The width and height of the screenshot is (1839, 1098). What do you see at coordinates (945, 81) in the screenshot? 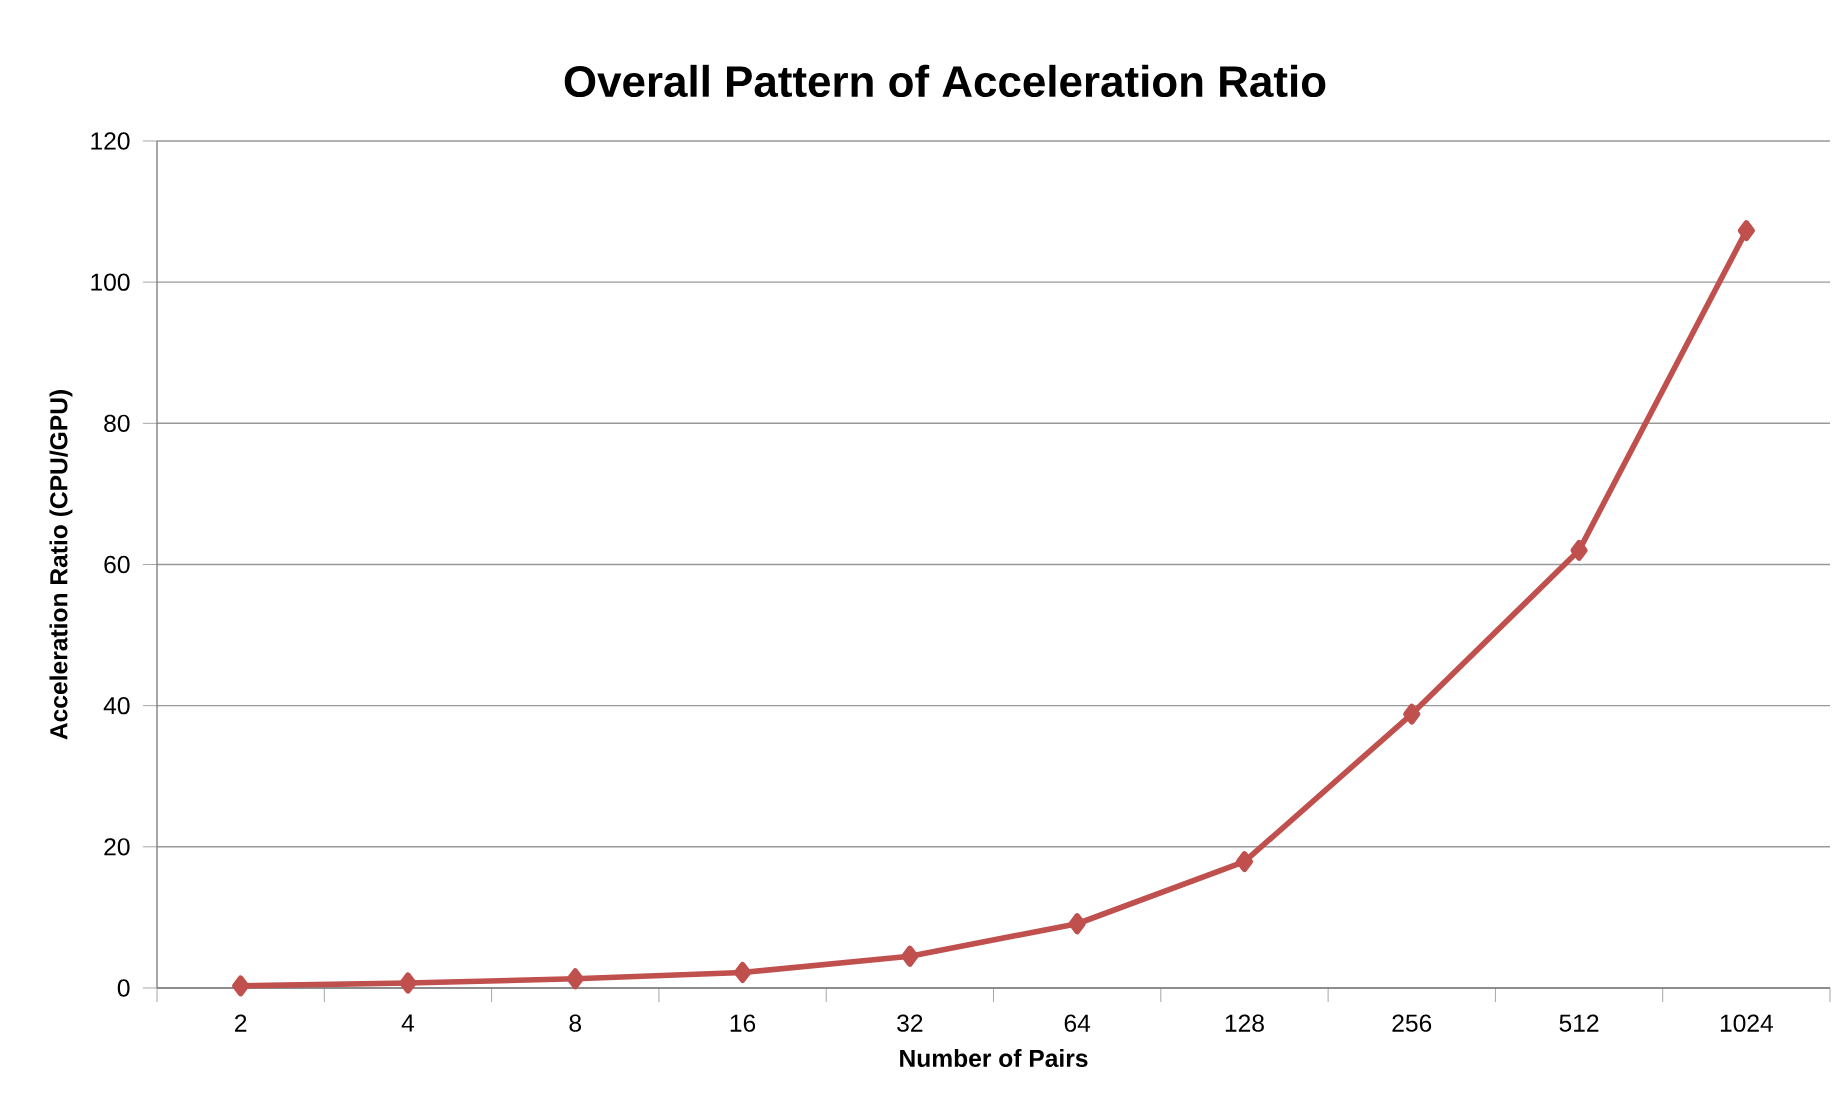
I see `chart-title: Overall Pattern of Acceleration Ratio` at bounding box center [945, 81].